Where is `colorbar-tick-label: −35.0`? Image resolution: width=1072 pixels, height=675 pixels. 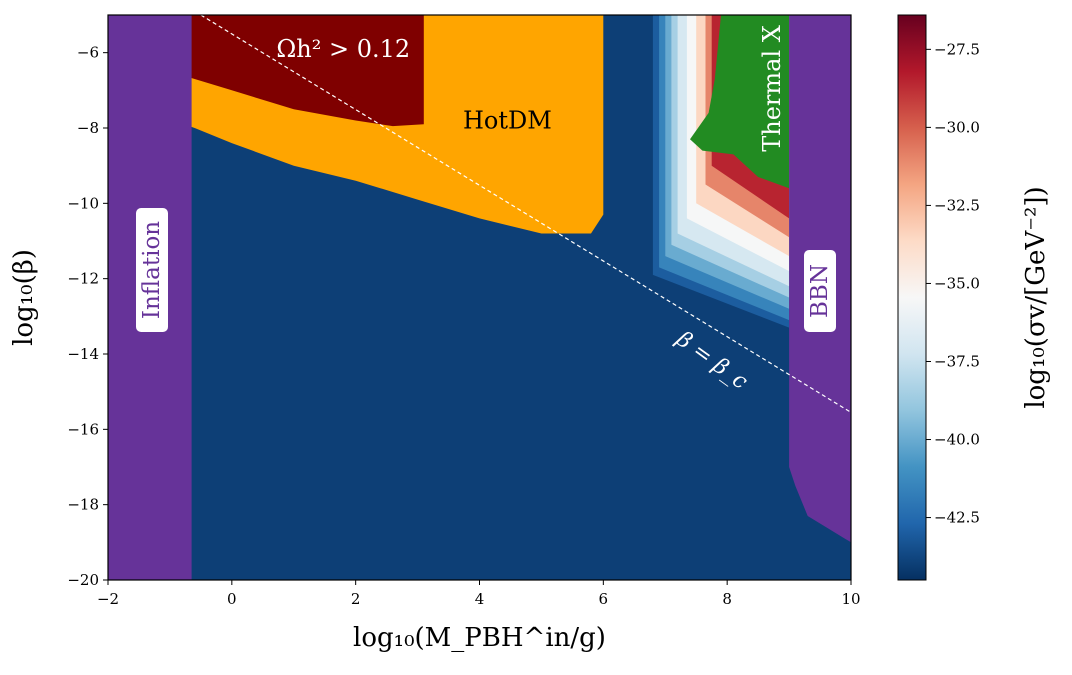
colorbar-tick-label: −35.0 is located at coordinates (957, 283).